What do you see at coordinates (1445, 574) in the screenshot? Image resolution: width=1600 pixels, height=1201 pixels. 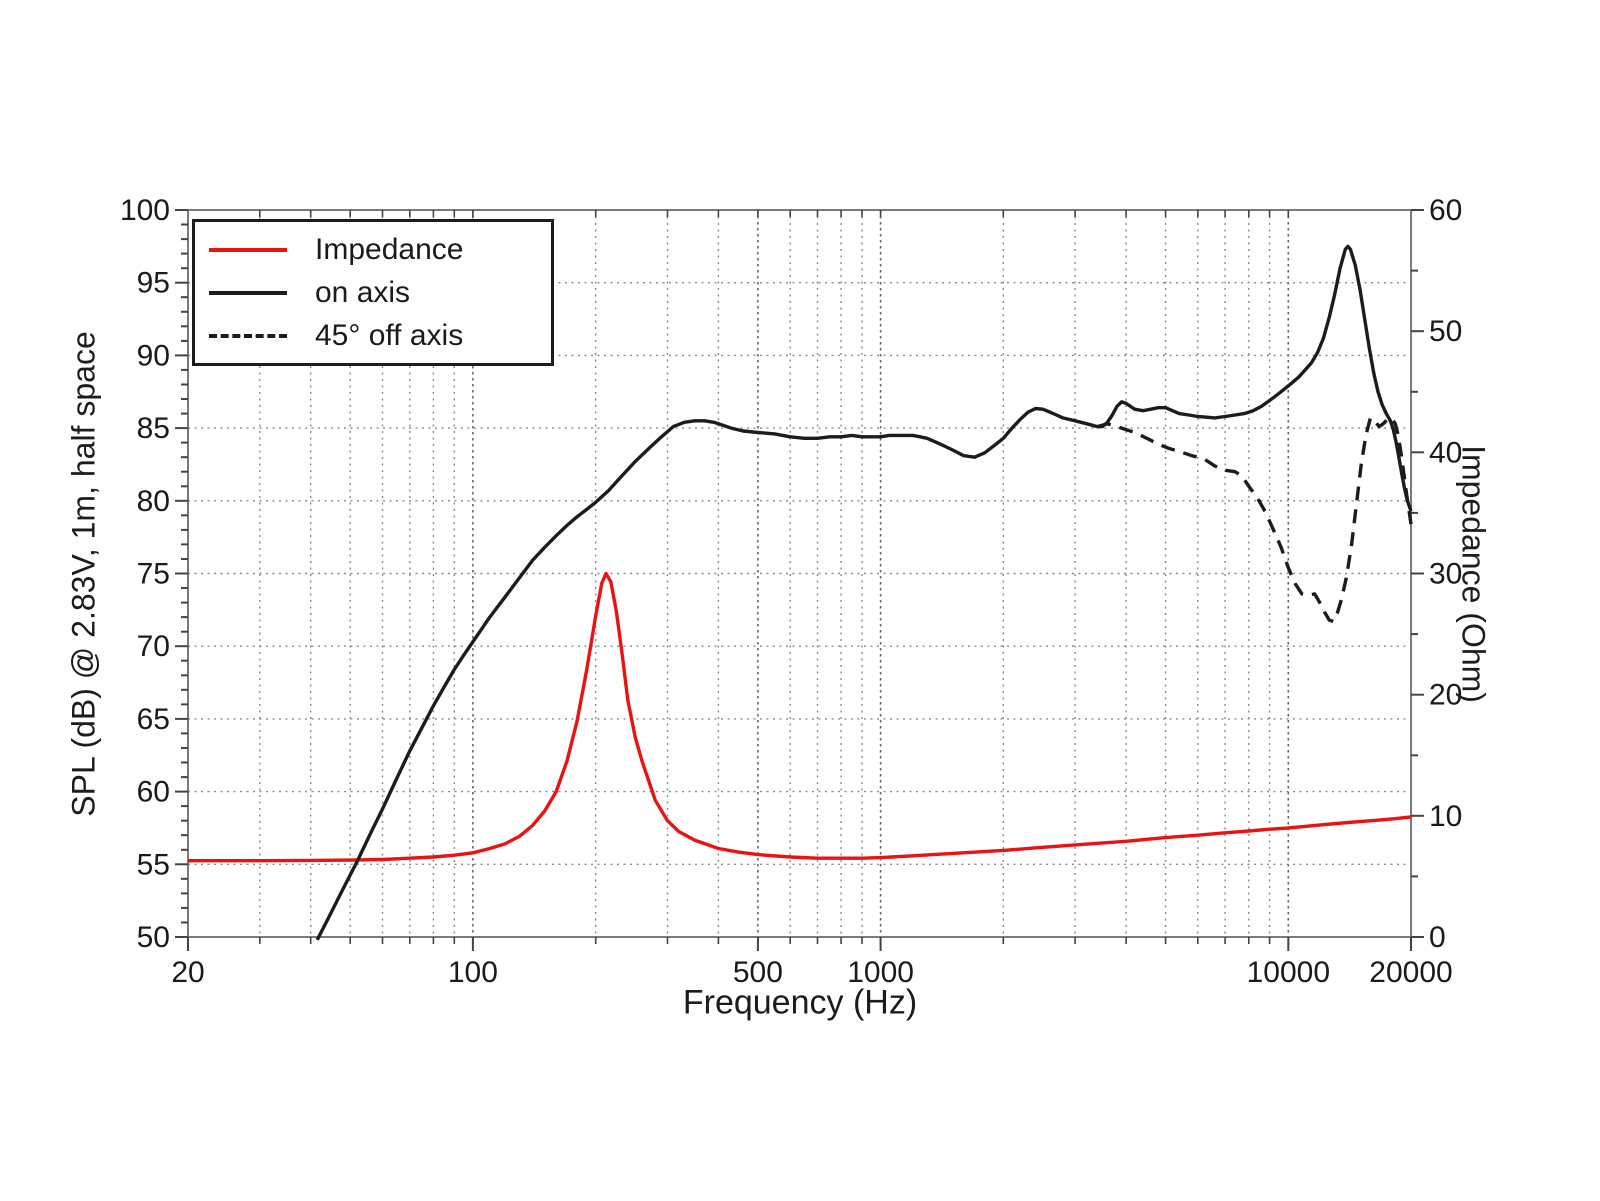 I see `tick-label-right: 30` at bounding box center [1445, 574].